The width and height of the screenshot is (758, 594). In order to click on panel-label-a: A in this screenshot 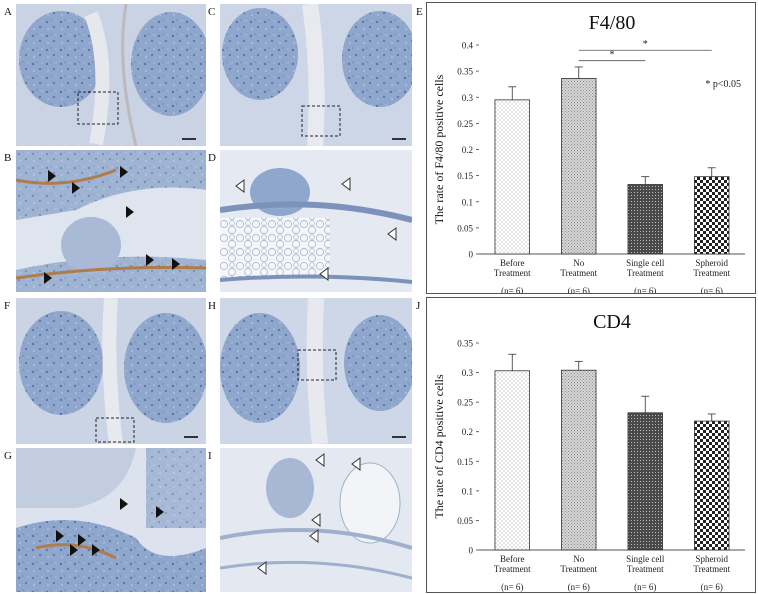, I will do `click(8, 12)`.